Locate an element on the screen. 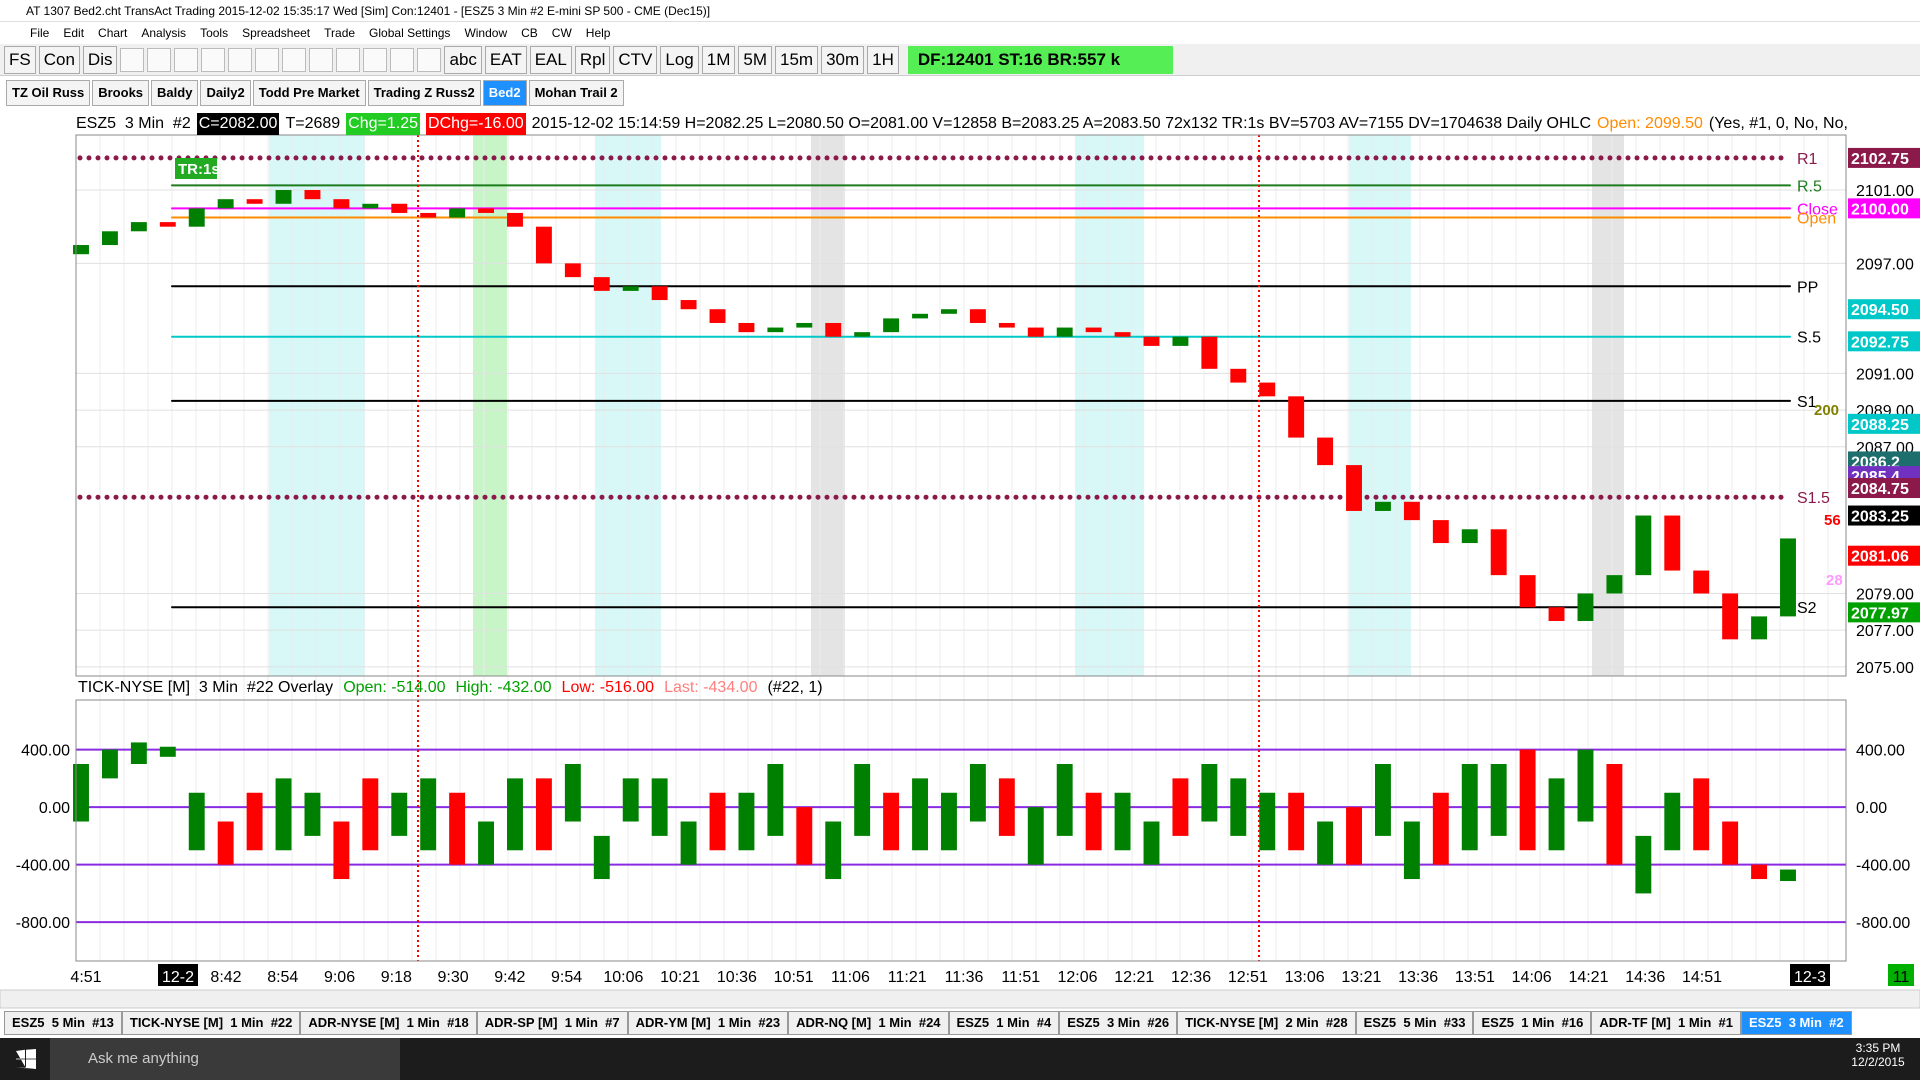 The width and height of the screenshot is (1920, 1080). x-tick-label: 9:30 is located at coordinates (453, 977).